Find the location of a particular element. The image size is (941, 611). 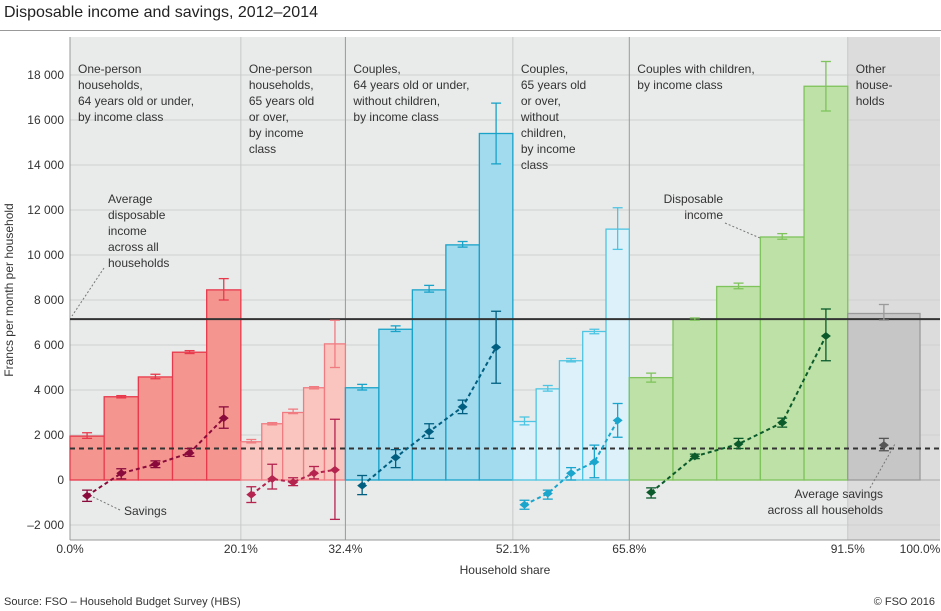

y-tick-label: 8 000 is located at coordinates (49, 300).